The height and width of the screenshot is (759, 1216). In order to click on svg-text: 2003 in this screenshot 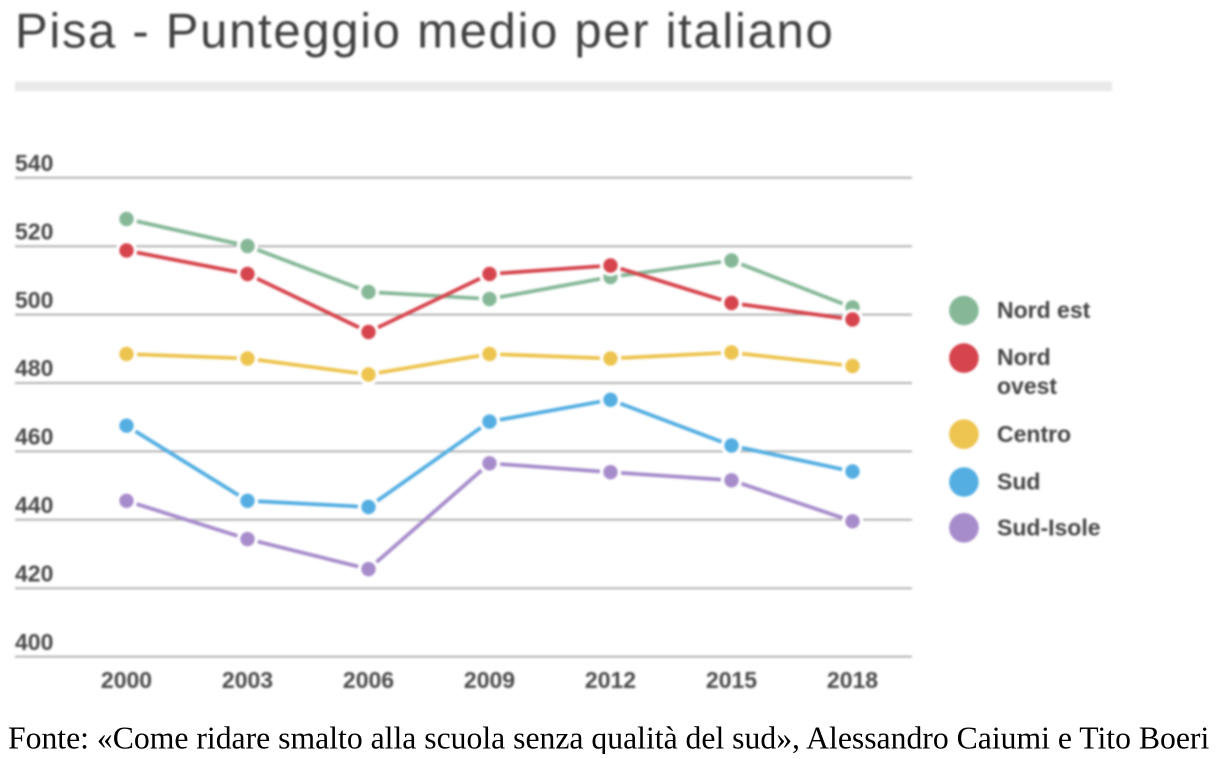, I will do `click(247, 680)`.